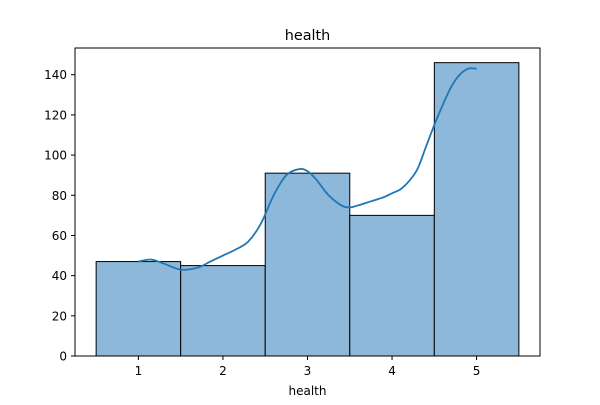 This screenshot has height=405, width=600. What do you see at coordinates (55, 75) in the screenshot?
I see `y-tick-label: 140` at bounding box center [55, 75].